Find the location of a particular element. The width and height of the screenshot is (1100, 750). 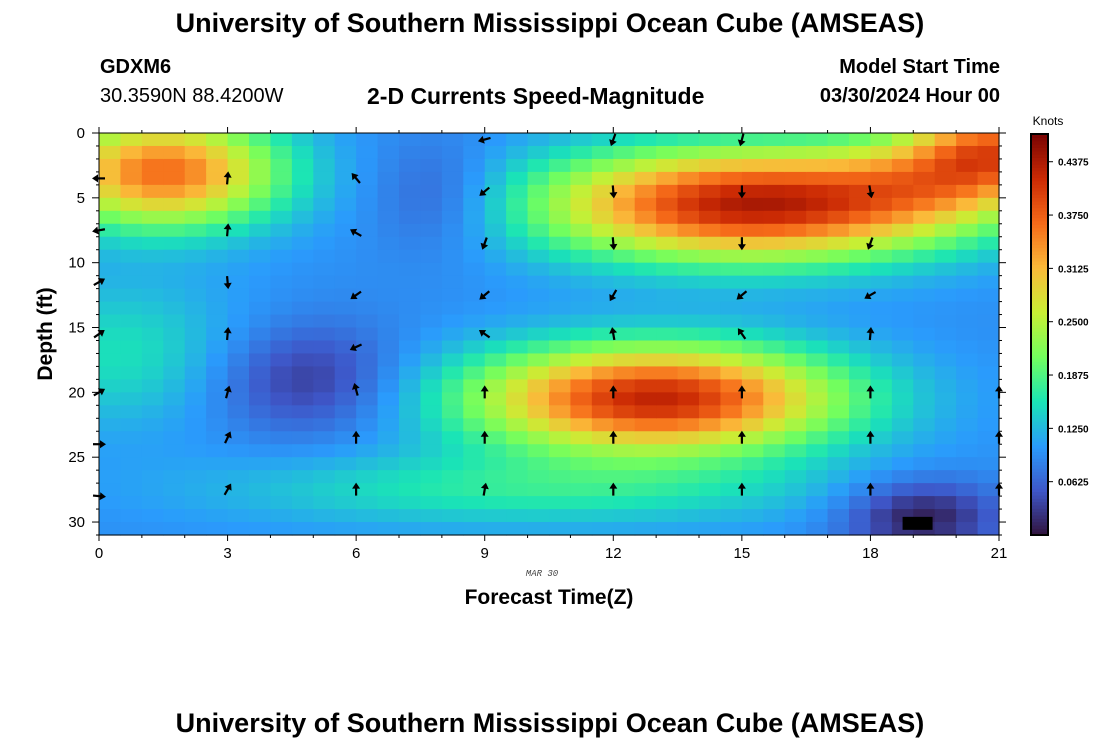

colorbar-tick-label: 0.4375 is located at coordinates (1073, 163).